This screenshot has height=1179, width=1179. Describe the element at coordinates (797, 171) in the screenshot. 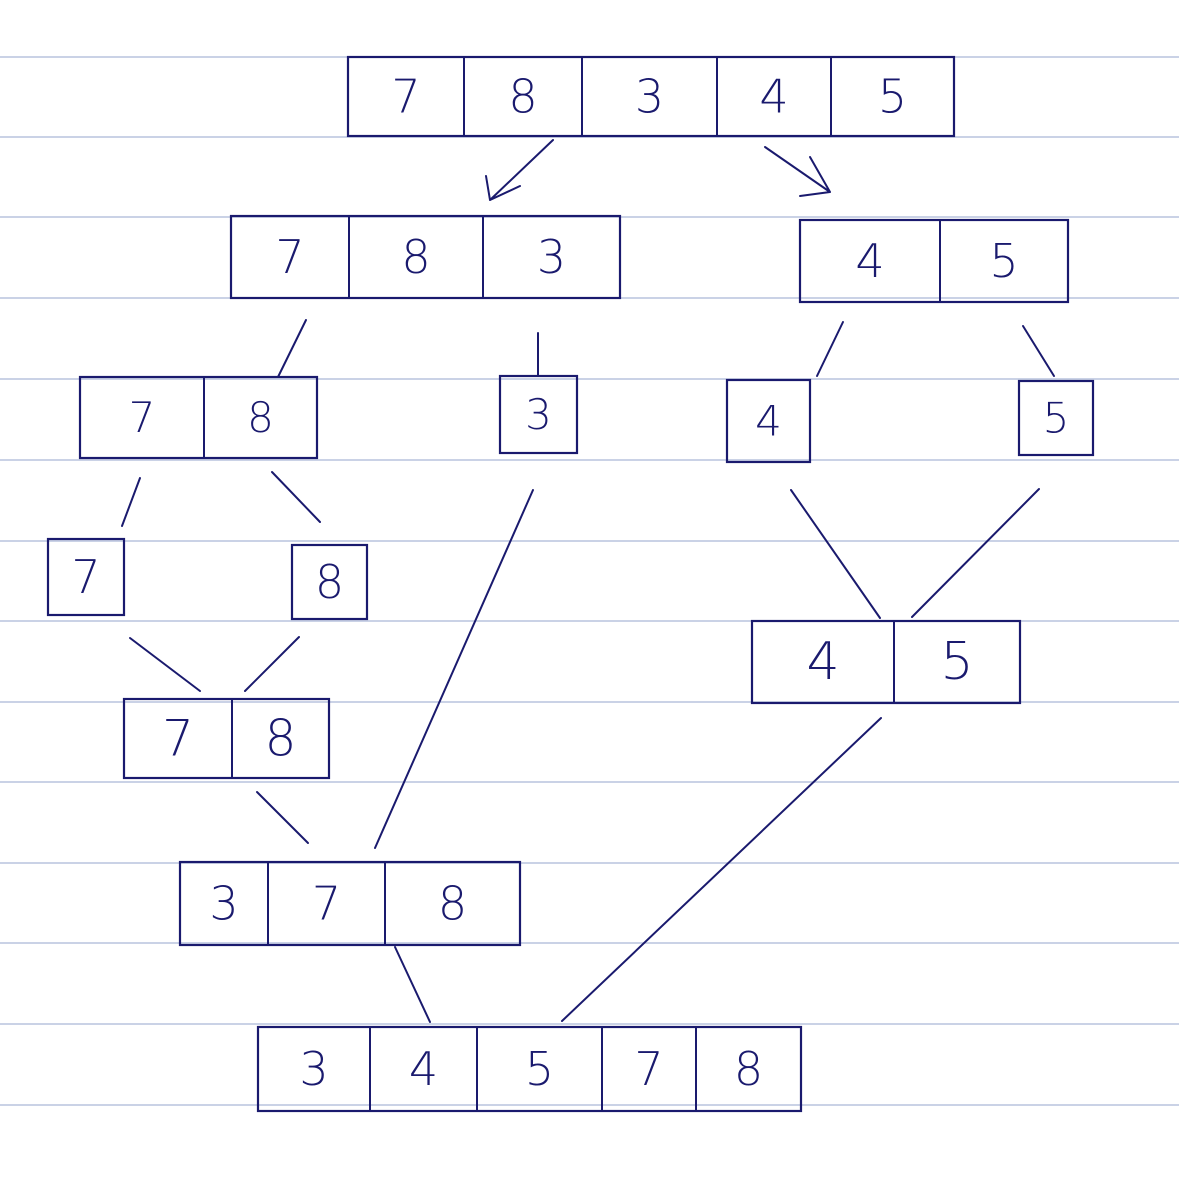

I see `split-arrow-right` at that location.